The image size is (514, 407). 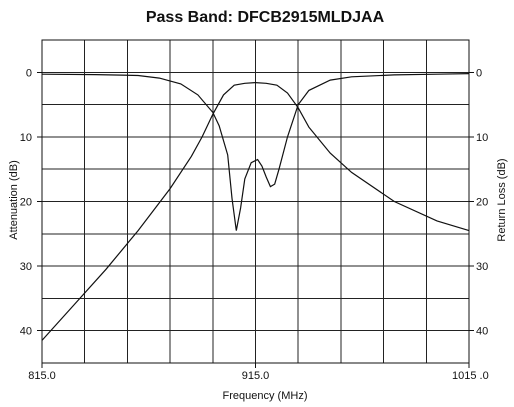 What do you see at coordinates (26, 267) in the screenshot?
I see `y-tick-label-left: 30` at bounding box center [26, 267].